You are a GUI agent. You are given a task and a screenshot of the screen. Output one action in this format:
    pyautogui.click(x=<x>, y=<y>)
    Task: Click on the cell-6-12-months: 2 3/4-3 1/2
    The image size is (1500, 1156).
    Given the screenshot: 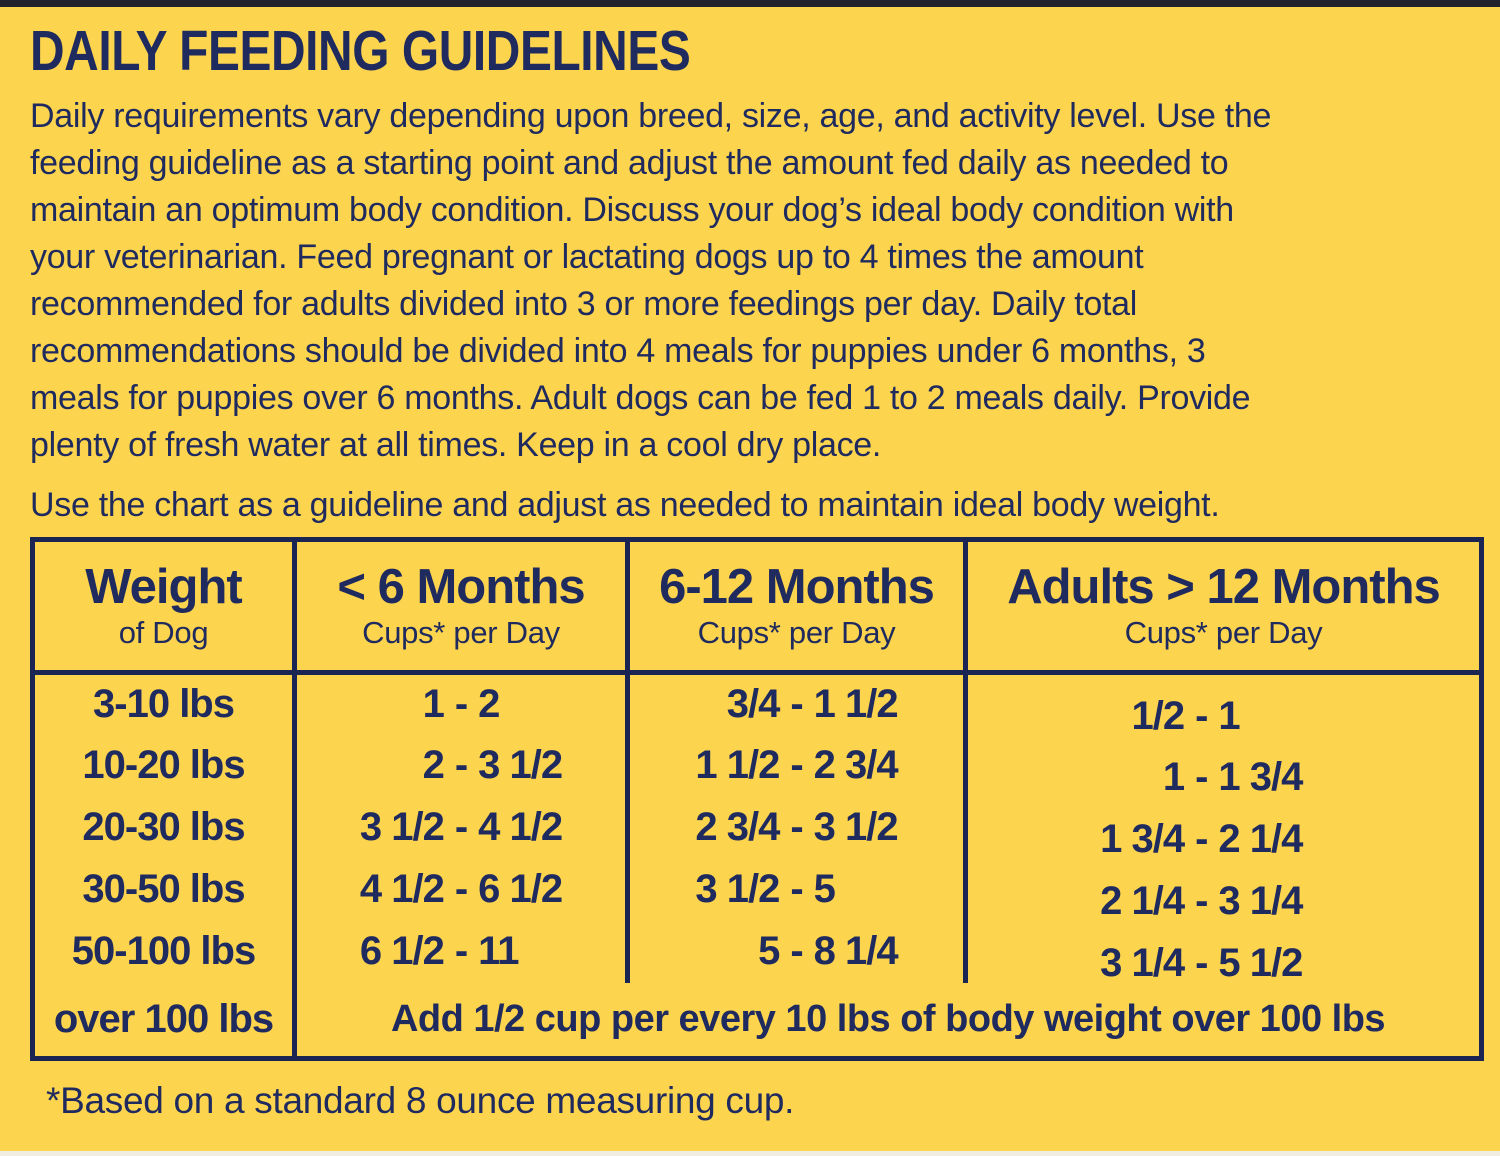 What is the action you would take?
    pyautogui.click(x=795, y=827)
    